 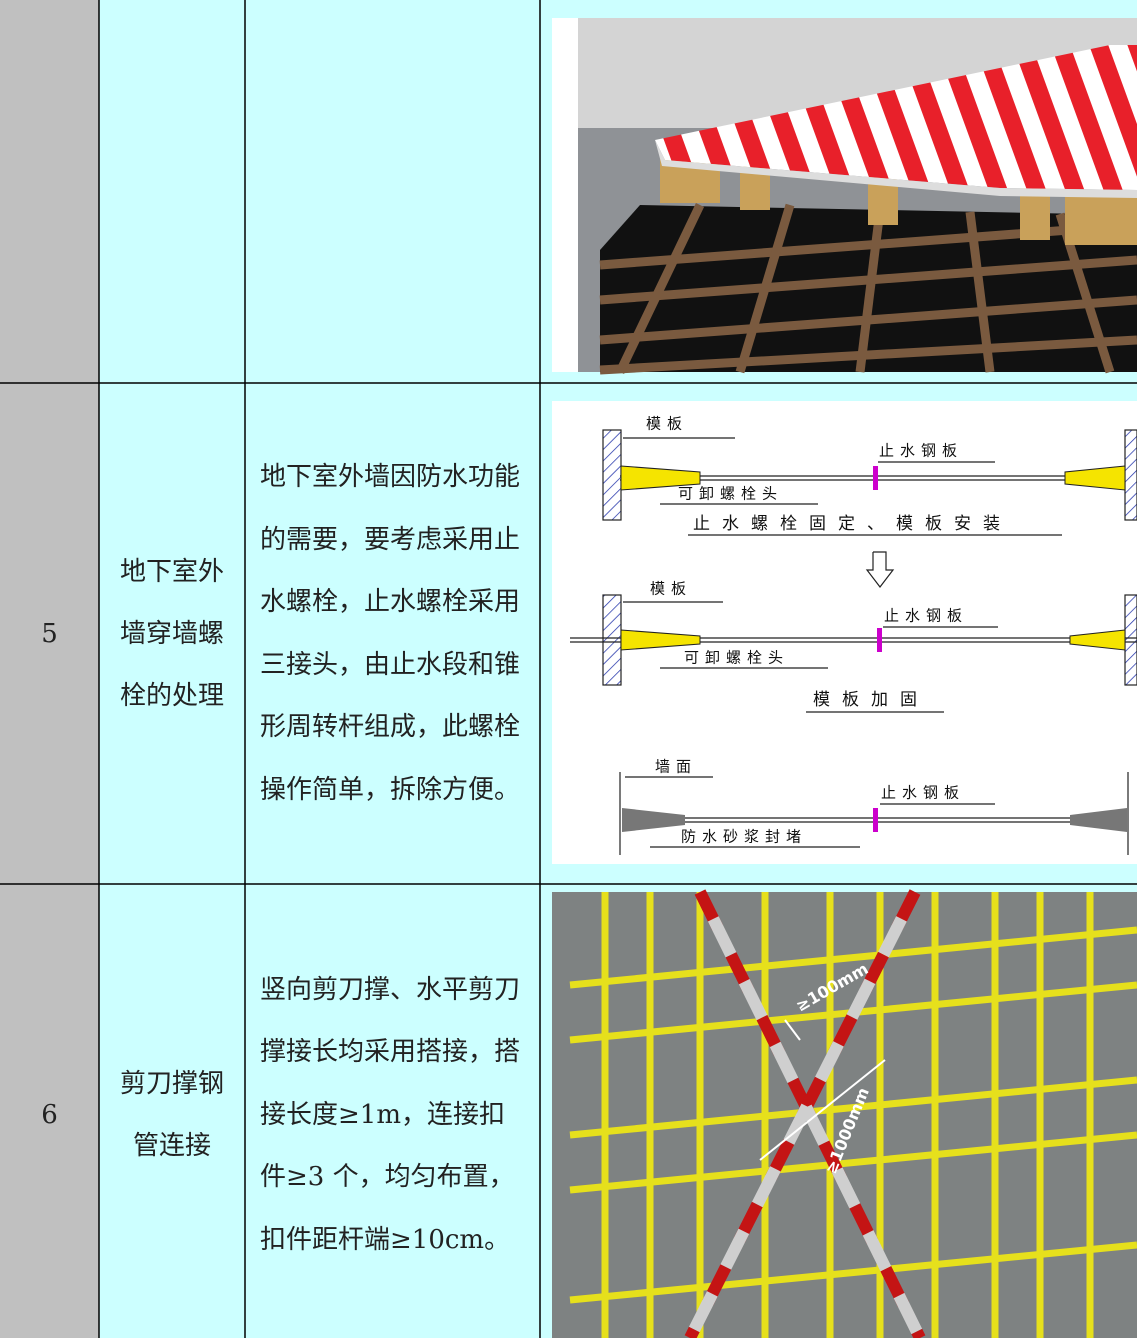 What do you see at coordinates (49, 633) in the screenshot?
I see `row-number: 5` at bounding box center [49, 633].